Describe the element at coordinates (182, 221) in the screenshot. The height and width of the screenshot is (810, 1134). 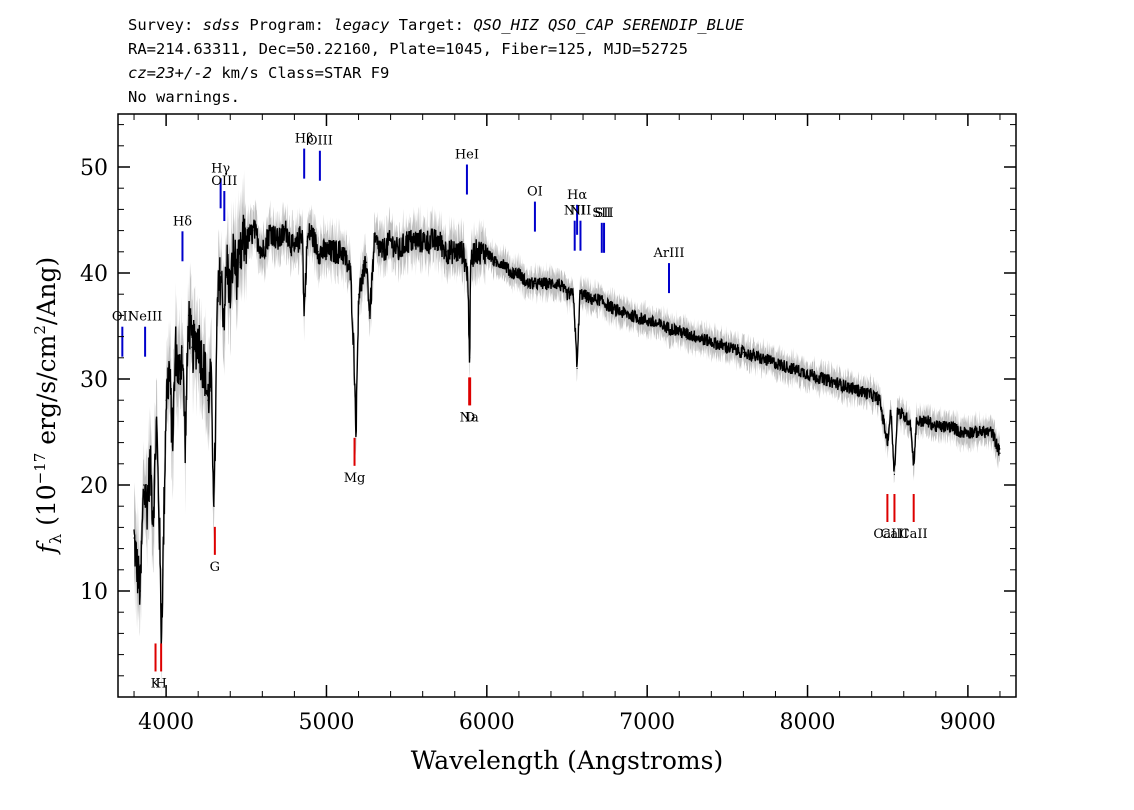
I see `emission-line-label: Hδ` at that location.